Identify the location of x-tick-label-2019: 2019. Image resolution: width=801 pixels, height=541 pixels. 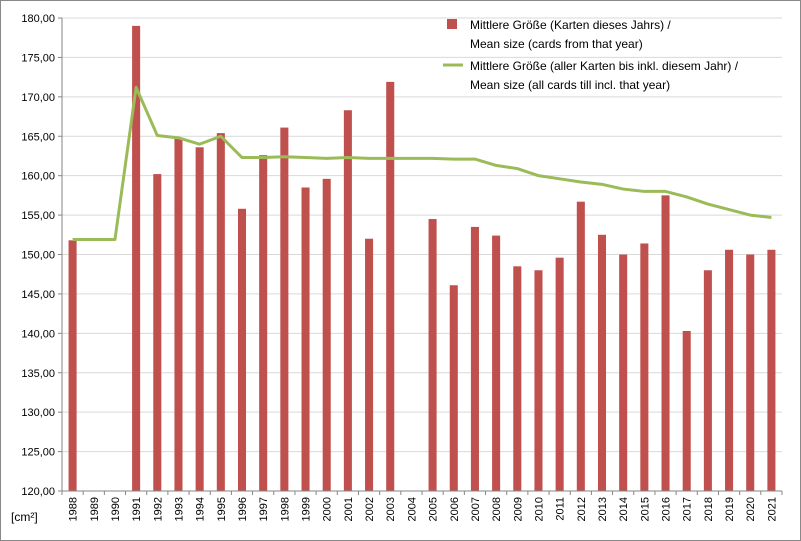
(730, 509).